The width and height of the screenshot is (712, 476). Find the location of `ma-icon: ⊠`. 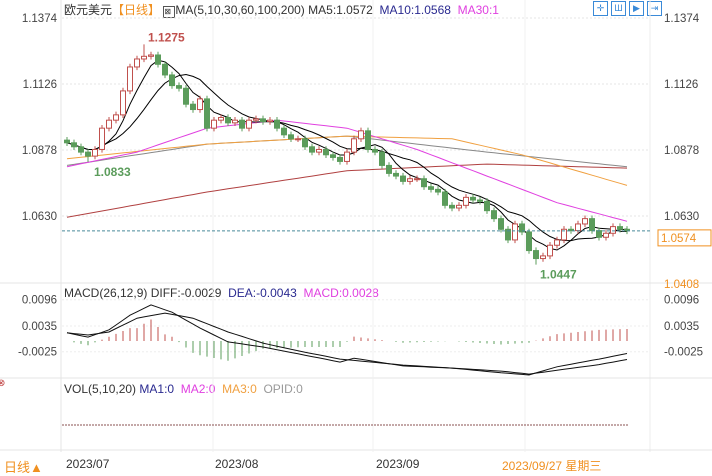

ma-icon: ⊠ is located at coordinates (169, 12).